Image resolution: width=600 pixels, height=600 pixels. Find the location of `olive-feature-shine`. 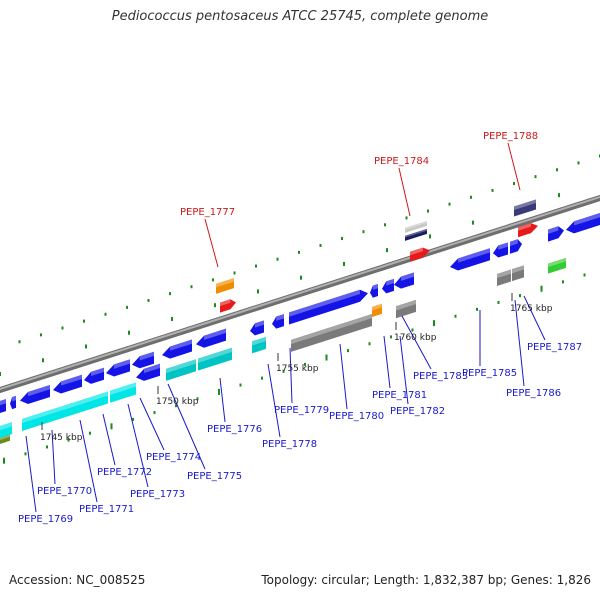

olive-feature-shine is located at coordinates (5, 437).